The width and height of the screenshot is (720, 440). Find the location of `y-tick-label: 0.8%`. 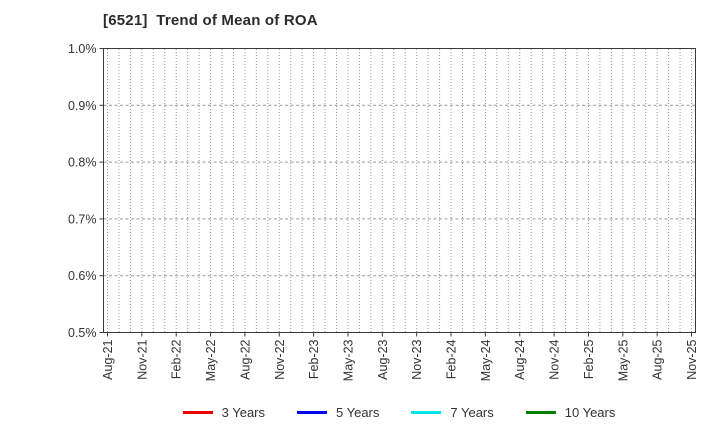

y-tick-label: 0.8% is located at coordinates (82, 163).